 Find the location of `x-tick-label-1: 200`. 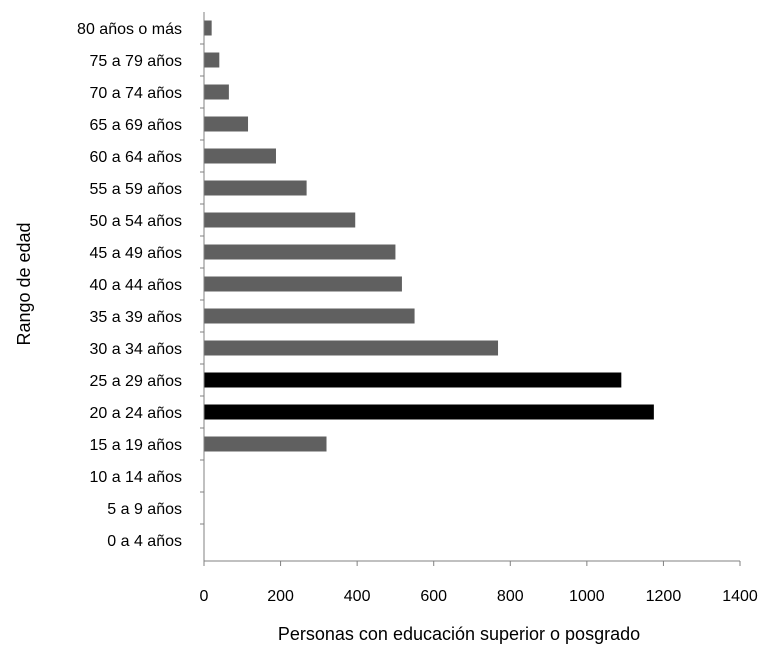

x-tick-label-1: 200 is located at coordinates (280, 596).